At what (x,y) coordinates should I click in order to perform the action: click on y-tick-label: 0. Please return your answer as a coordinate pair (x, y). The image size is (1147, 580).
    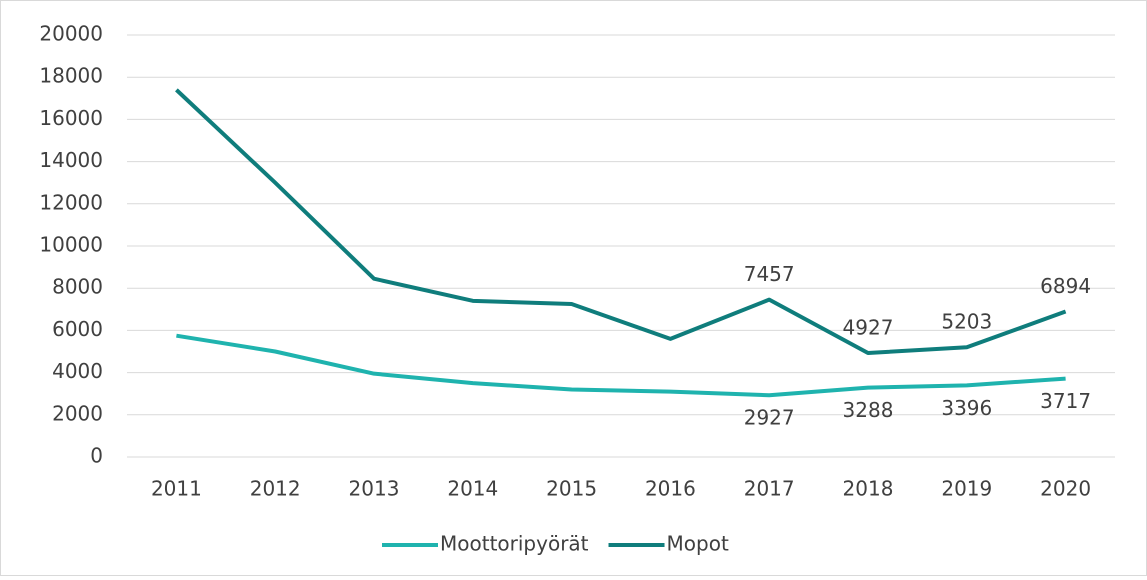
    Looking at the image, I should click on (96, 456).